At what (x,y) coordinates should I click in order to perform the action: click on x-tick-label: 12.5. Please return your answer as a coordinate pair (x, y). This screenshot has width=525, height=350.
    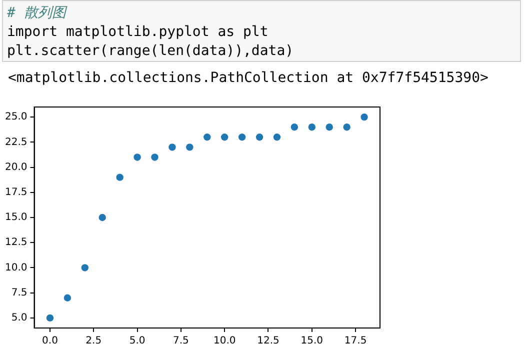
    Looking at the image, I should click on (268, 341).